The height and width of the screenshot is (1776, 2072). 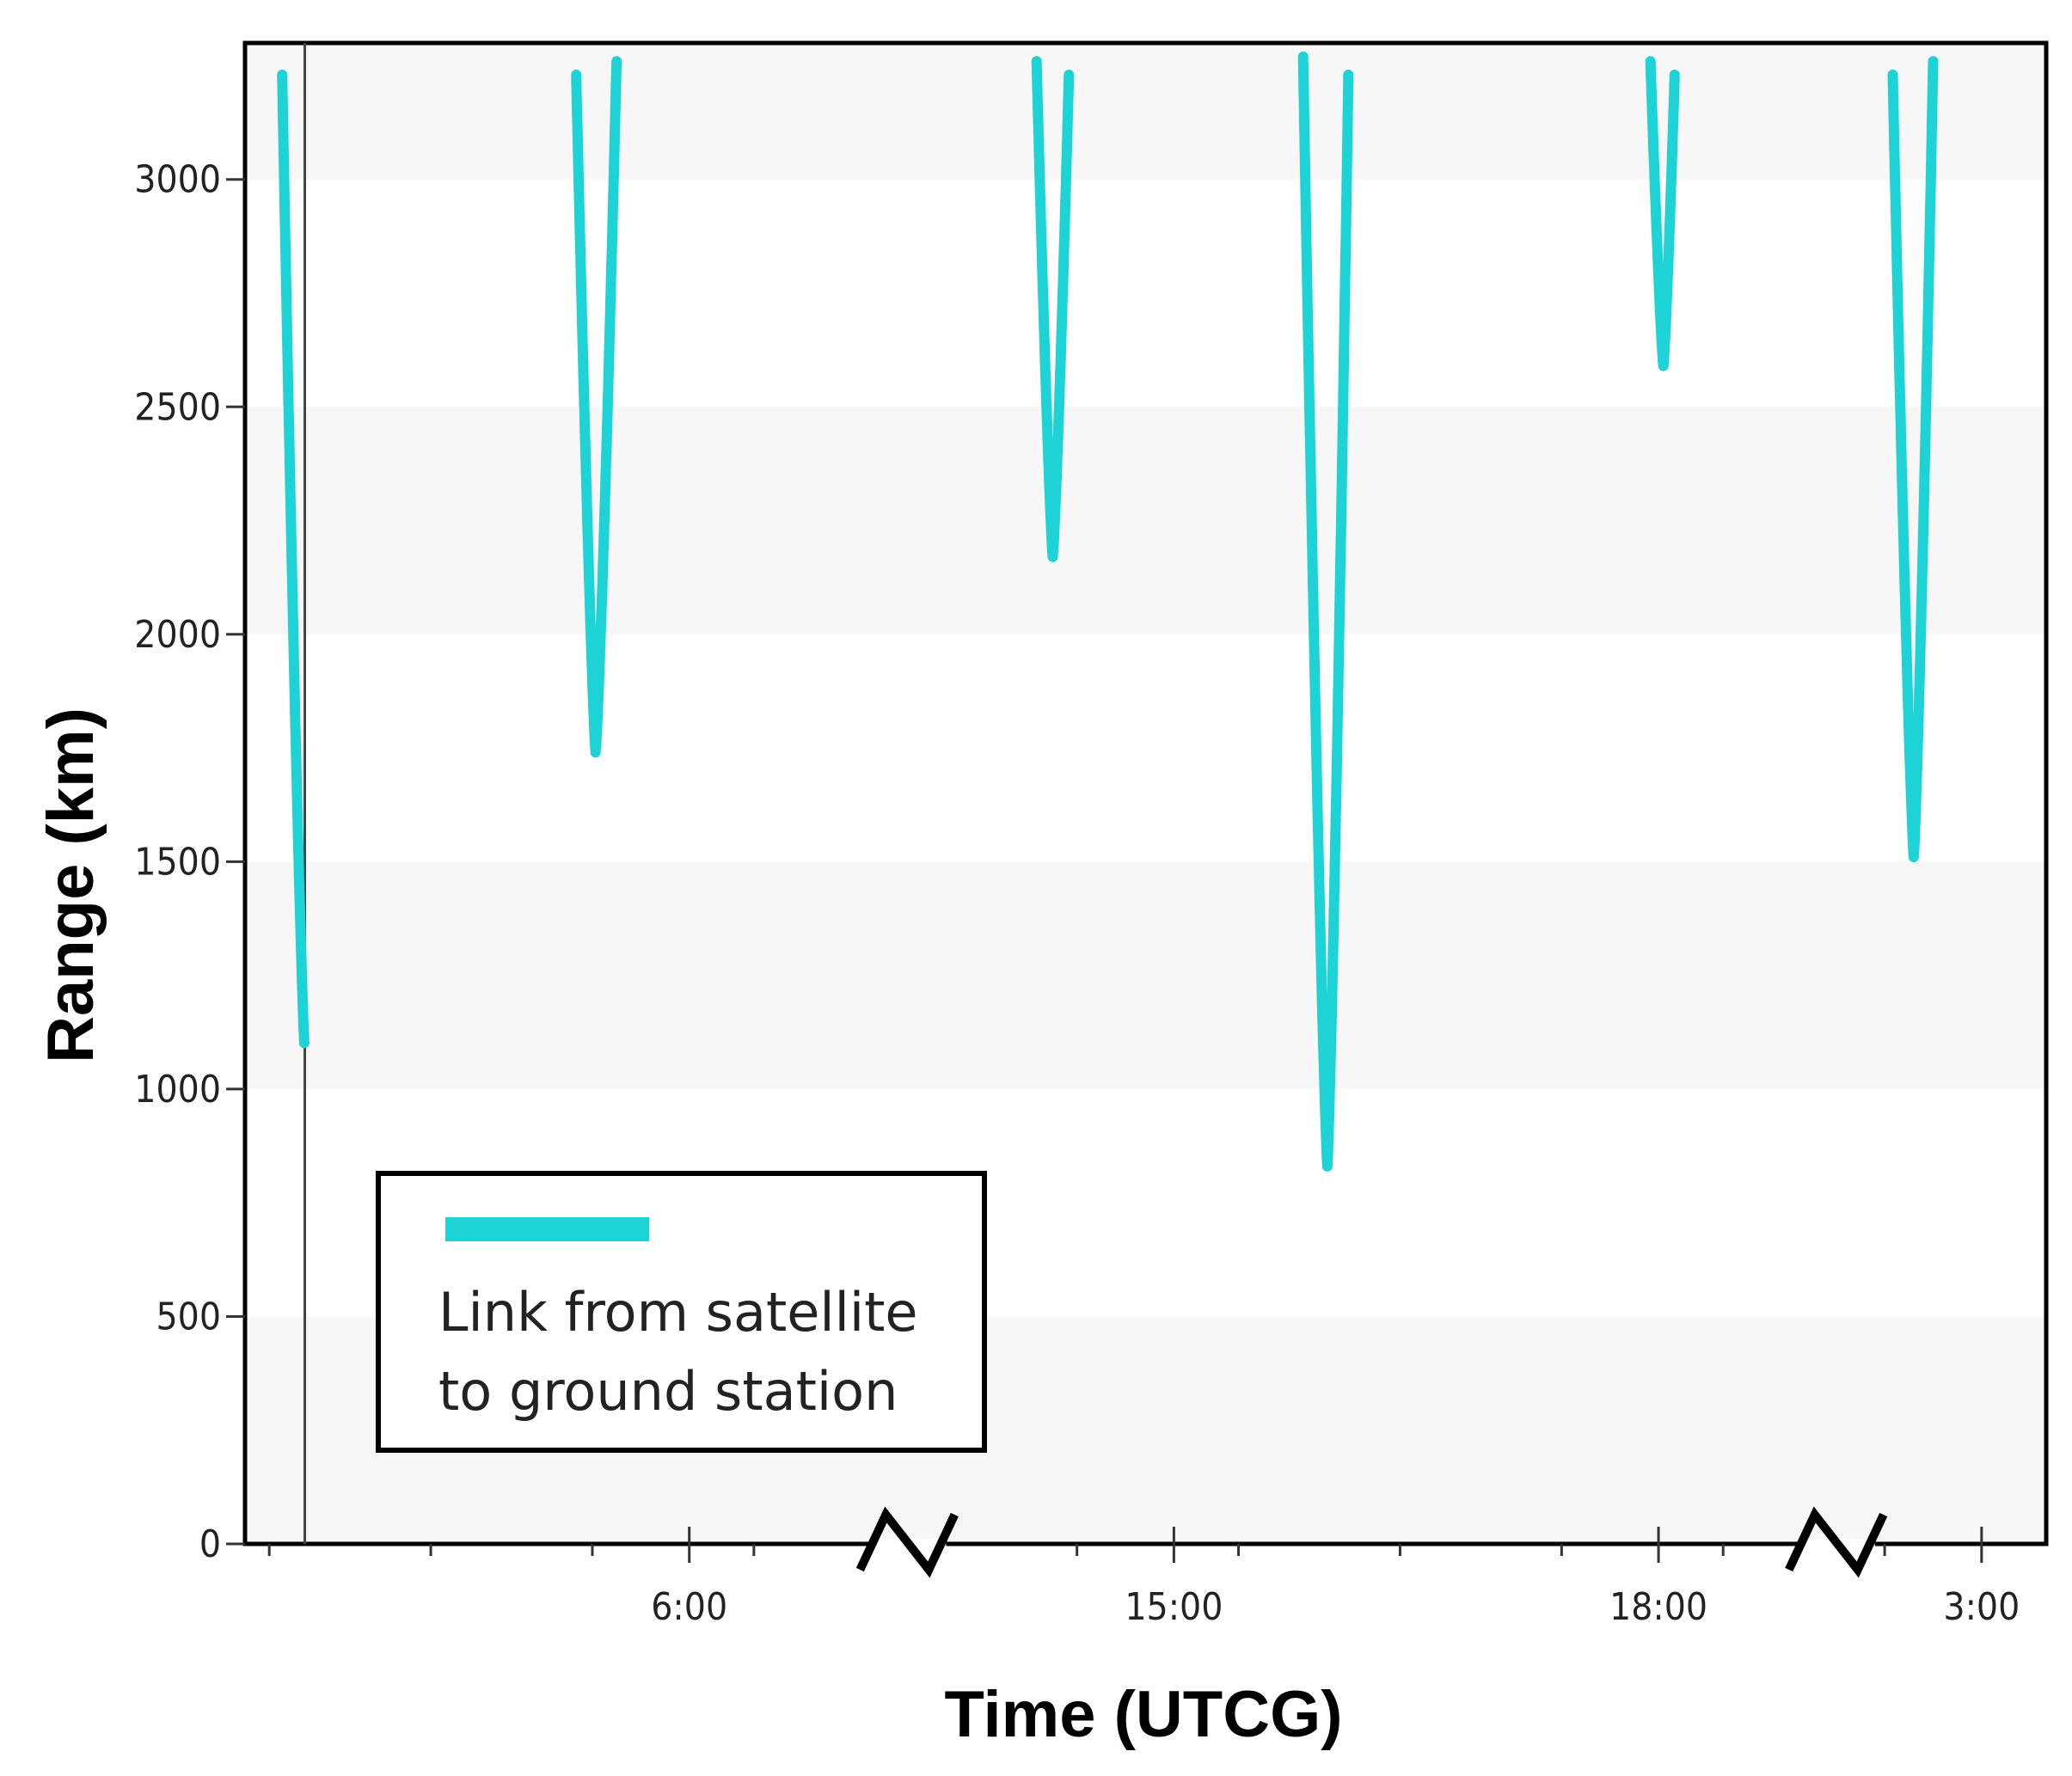 I want to click on x-axis: 6:00 15:00 18:00 3:00, so click(x=1144, y=1578).